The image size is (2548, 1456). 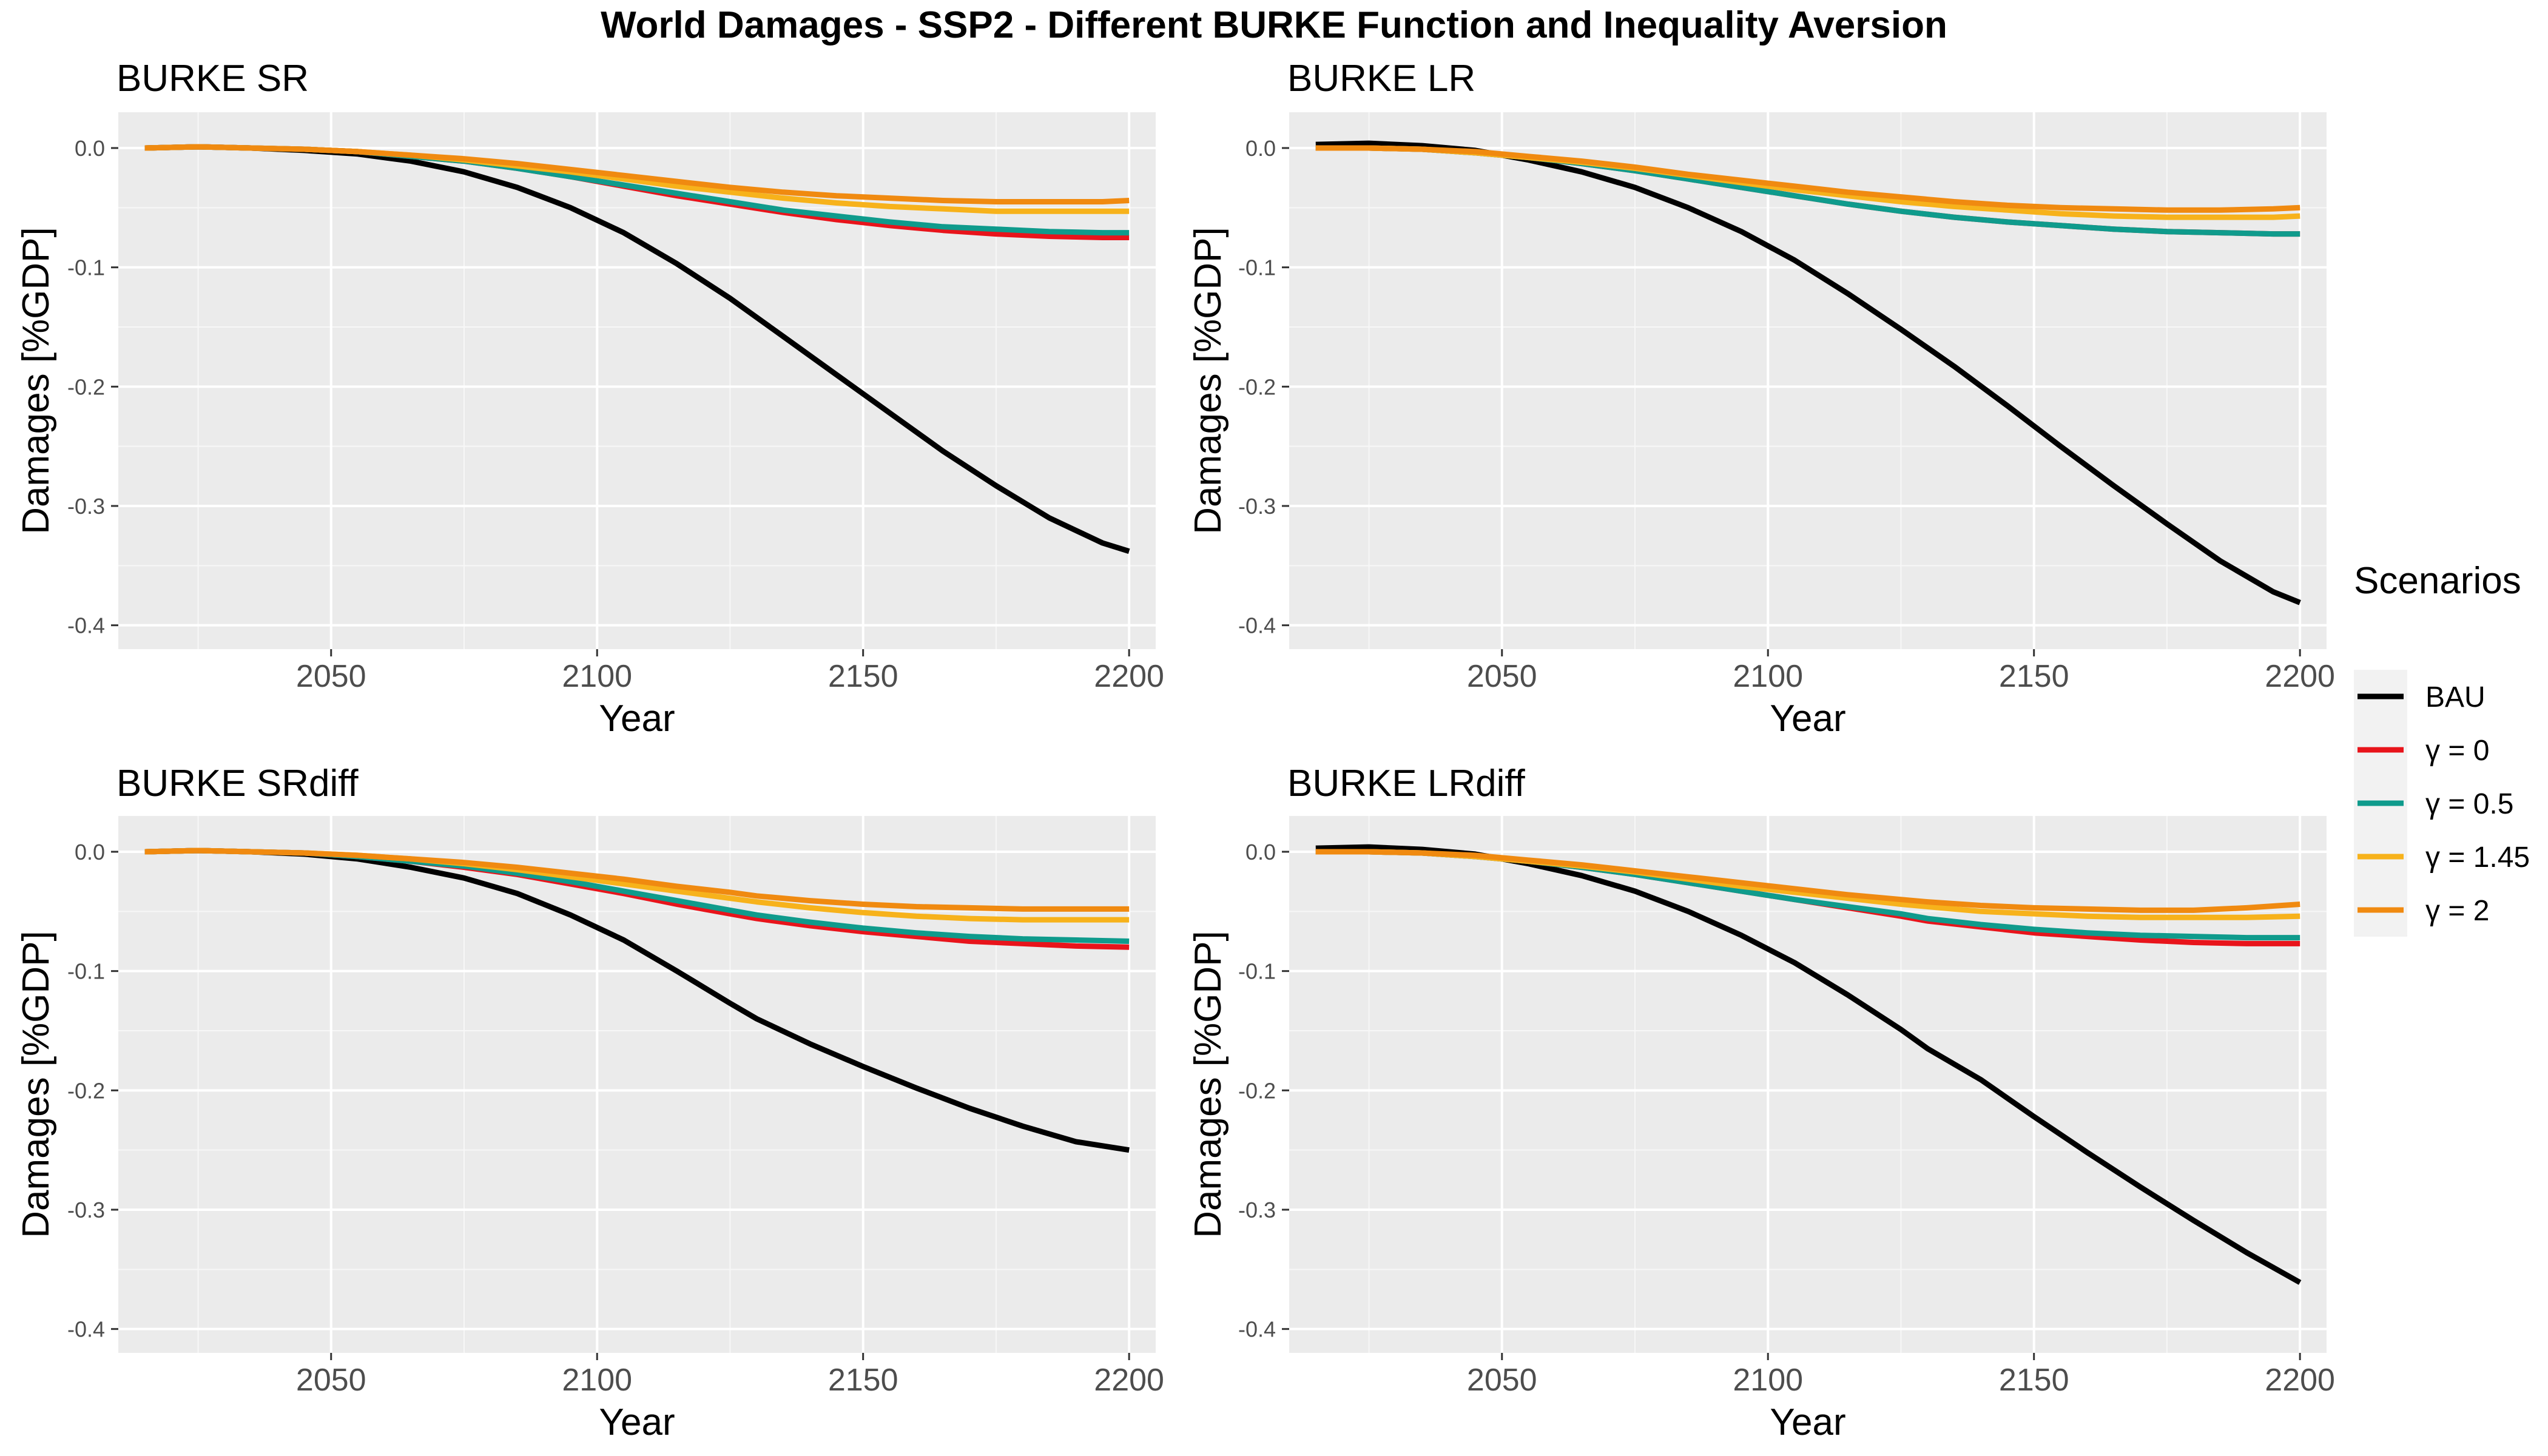 I want to click on legend-label: BAU, so click(x=2455, y=697).